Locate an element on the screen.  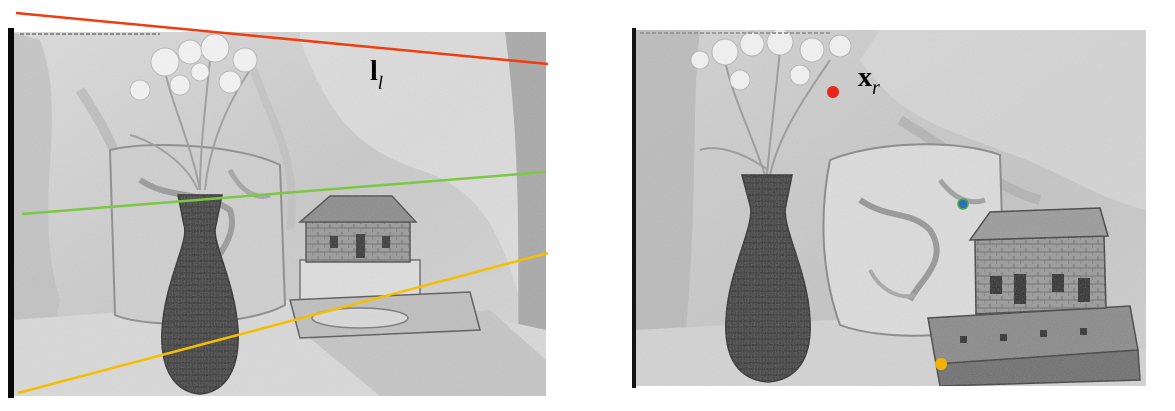
point-label: xr is located at coordinates (869, 80).